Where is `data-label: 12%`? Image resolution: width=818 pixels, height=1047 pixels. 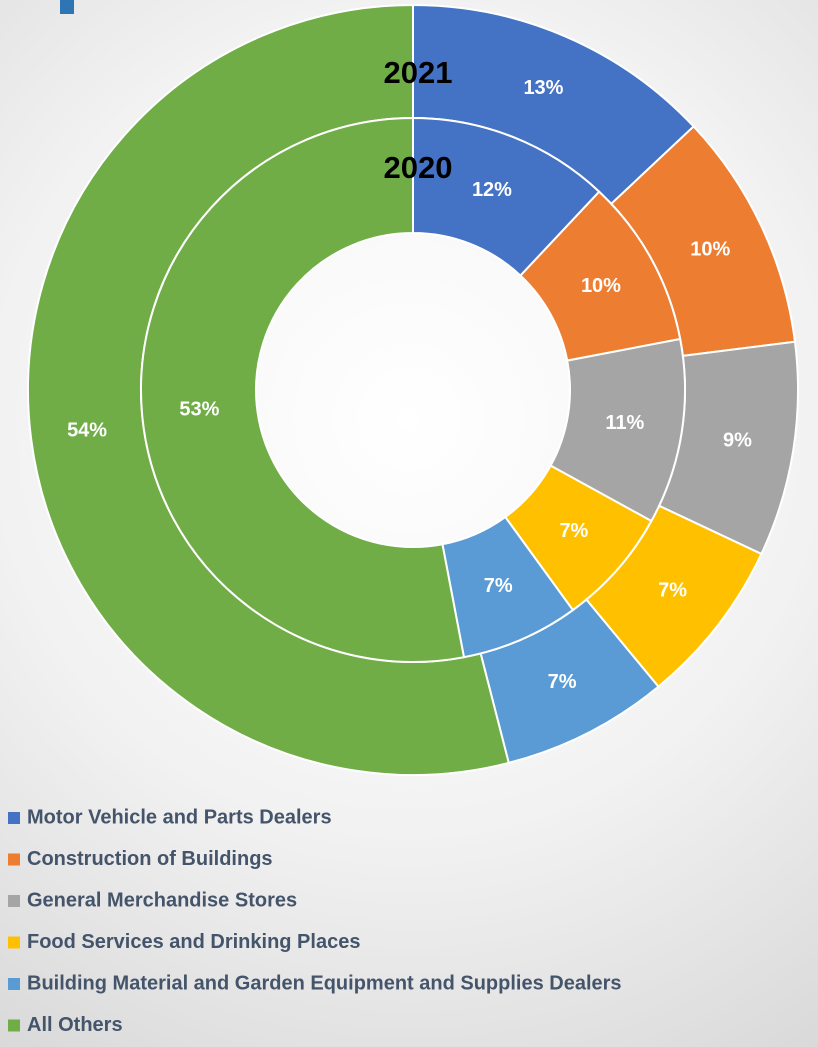 data-label: 12% is located at coordinates (492, 190).